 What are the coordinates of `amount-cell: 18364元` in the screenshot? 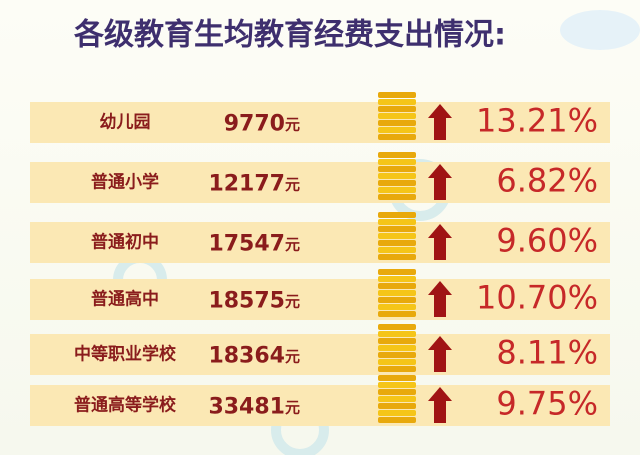 It's located at (254, 356).